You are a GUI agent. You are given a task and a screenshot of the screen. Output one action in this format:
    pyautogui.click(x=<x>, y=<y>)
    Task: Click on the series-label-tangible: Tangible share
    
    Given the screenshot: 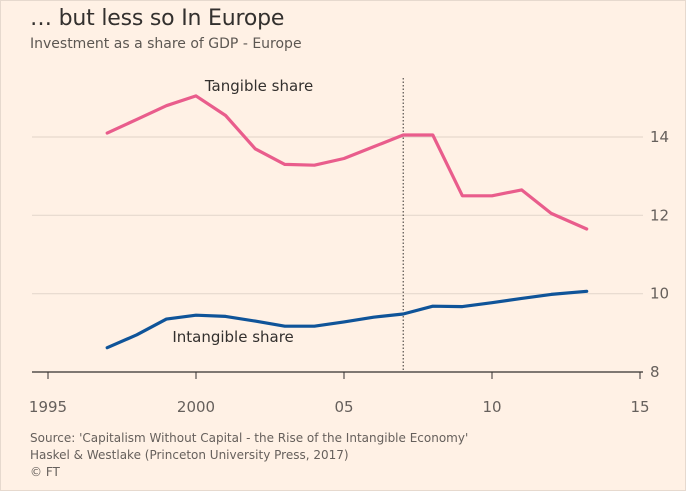 What is the action you would take?
    pyautogui.click(x=258, y=86)
    